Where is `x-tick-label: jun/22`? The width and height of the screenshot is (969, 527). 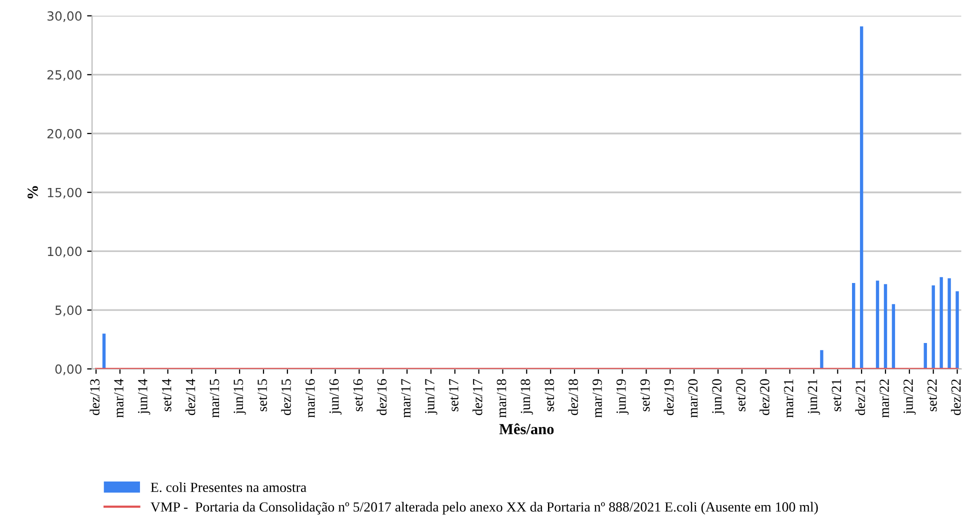
x-tick-label: jun/22 is located at coordinates (910, 397).